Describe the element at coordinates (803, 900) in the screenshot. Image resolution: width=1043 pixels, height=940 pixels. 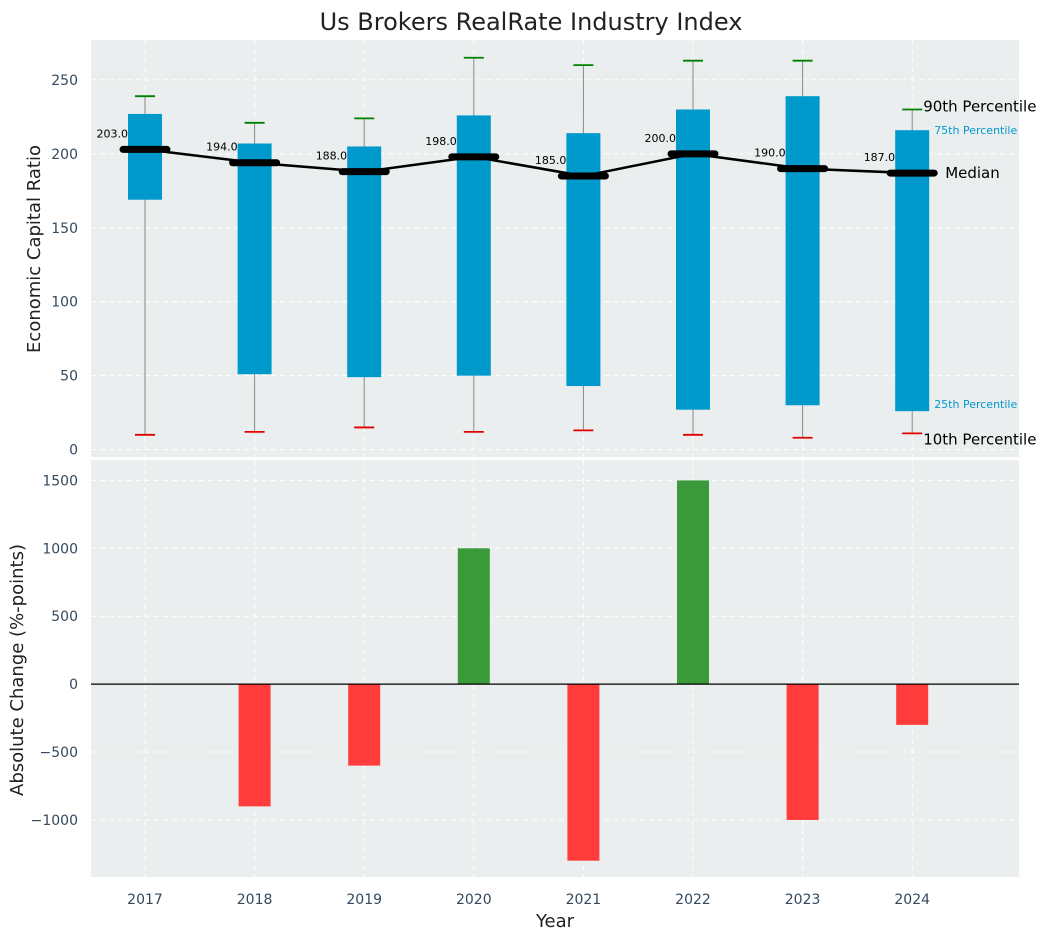
I see `x-tick-label: 2023` at that location.